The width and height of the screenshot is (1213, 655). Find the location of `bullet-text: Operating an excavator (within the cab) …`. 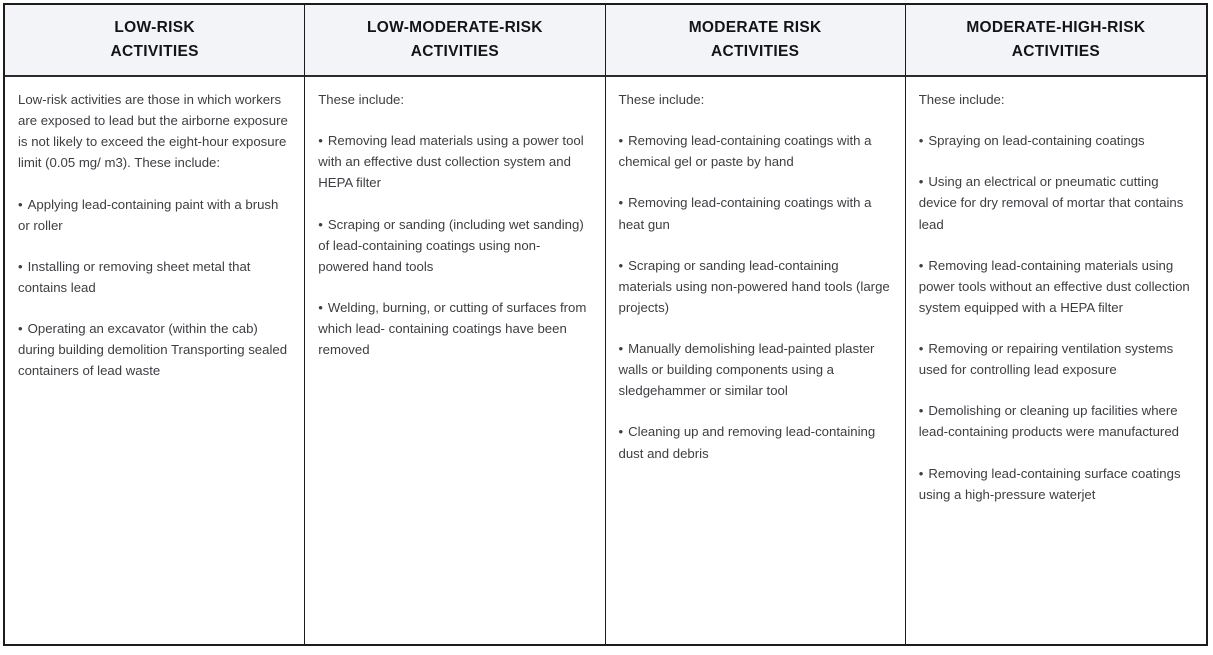

bullet-text: Operating an excavator (within the cab) … is located at coordinates (153, 350).